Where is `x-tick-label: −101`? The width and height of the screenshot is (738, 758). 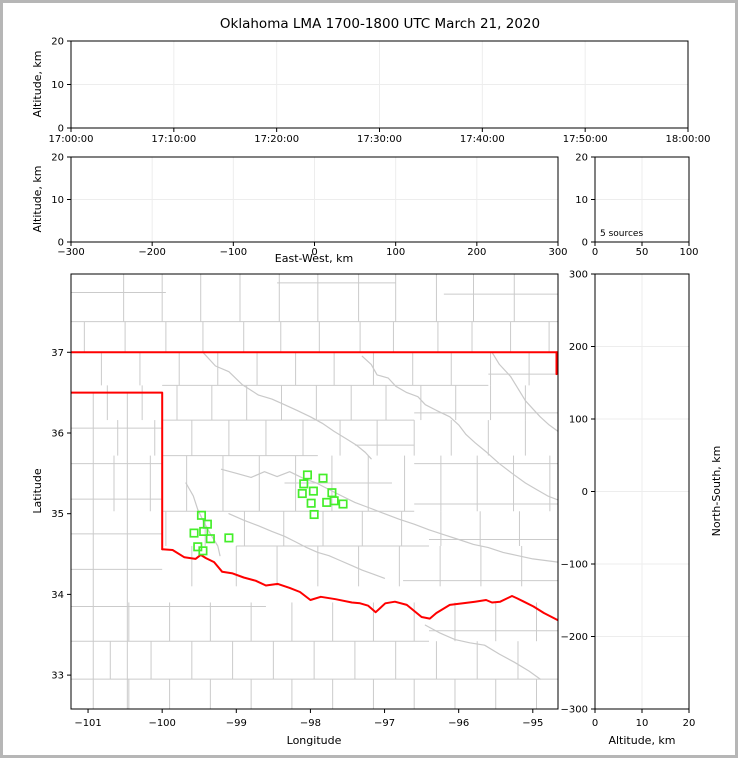 x-tick-label: −101 is located at coordinates (87, 723).